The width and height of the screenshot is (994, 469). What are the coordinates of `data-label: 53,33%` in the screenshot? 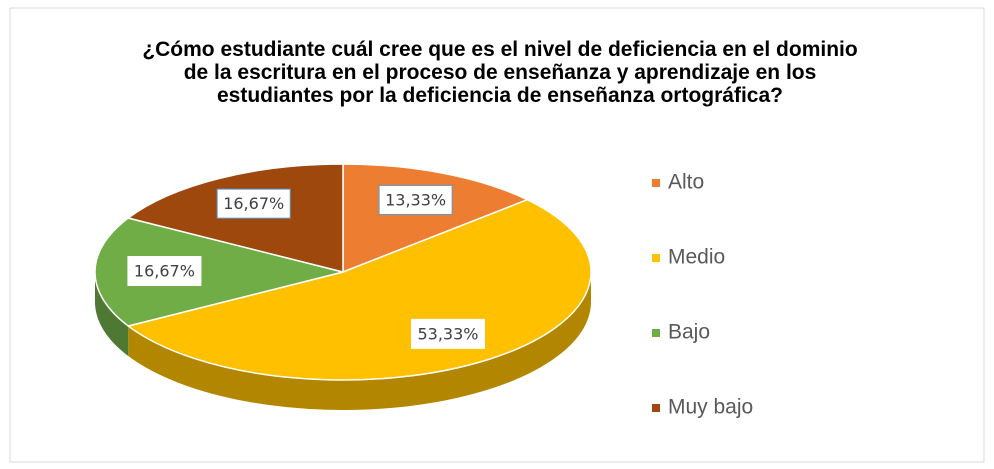 It's located at (447, 333).